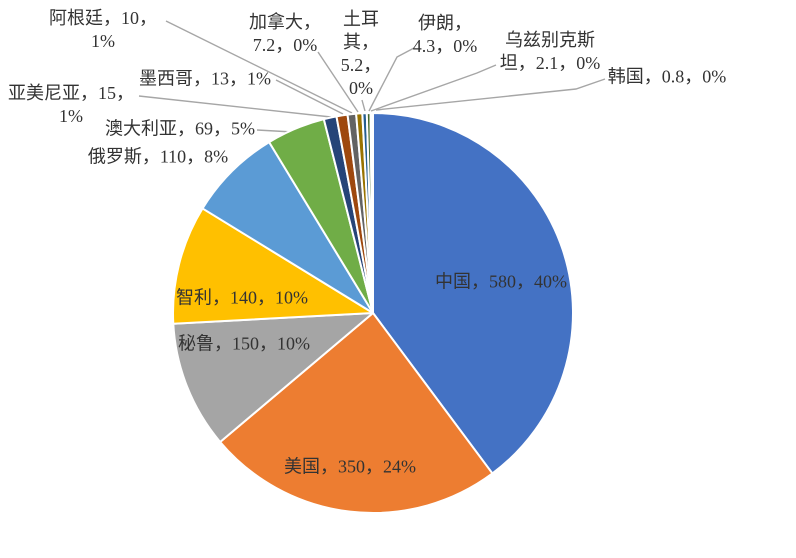 Image resolution: width=796 pixels, height=558 pixels. I want to click on leader-line-uzbekistan, so click(433, 88).